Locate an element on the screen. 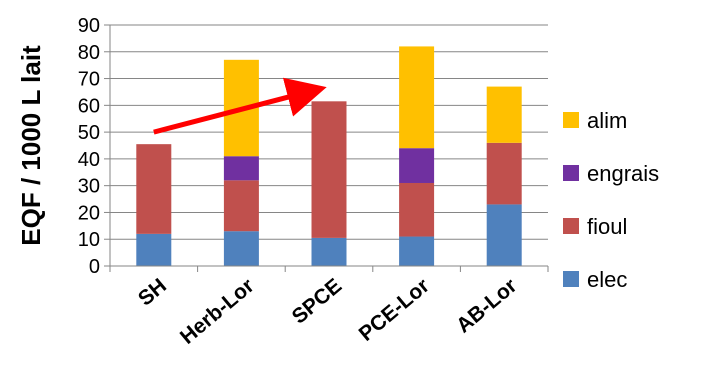 The image size is (713, 385). y-tick-label: 70 is located at coordinates (89, 80).